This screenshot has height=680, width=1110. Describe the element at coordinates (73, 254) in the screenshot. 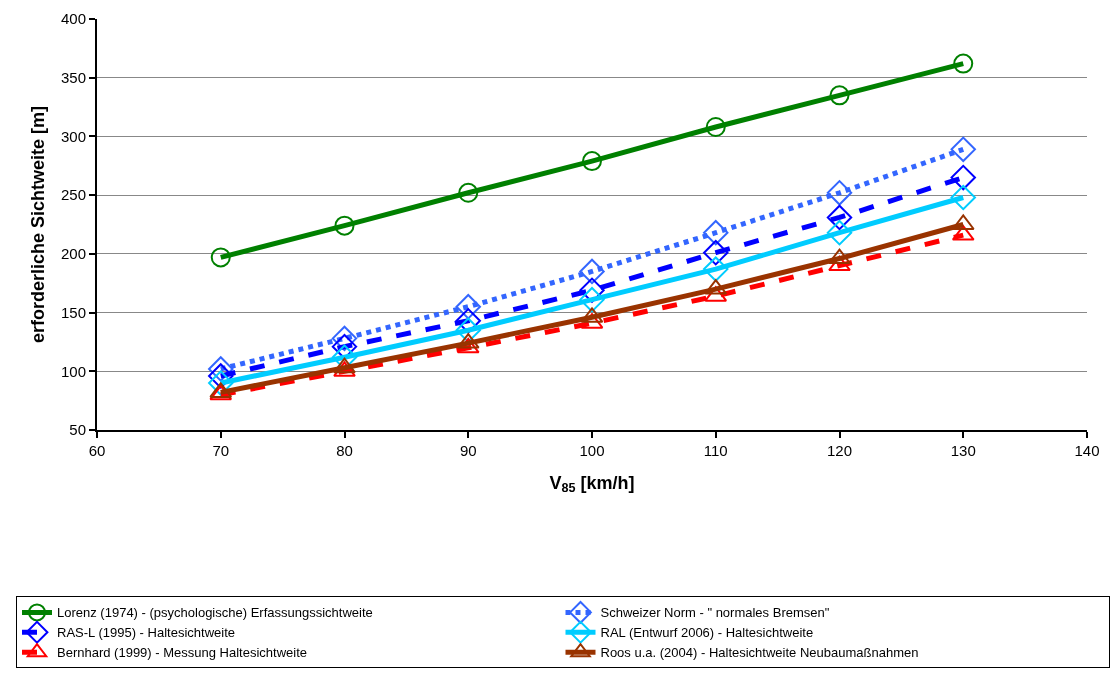

I see `y-tick-label: 200` at that location.